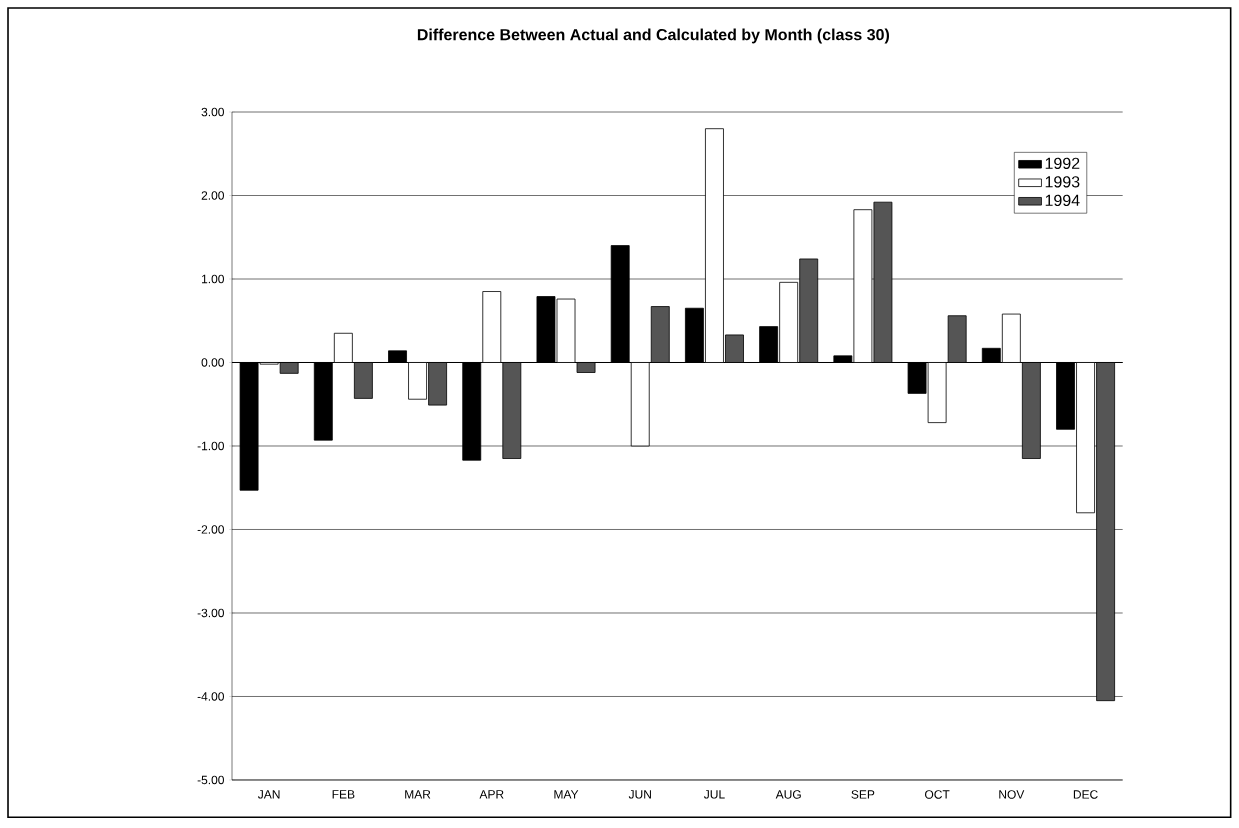 Image resolution: width=1239 pixels, height=828 pixels. What do you see at coordinates (1062, 200) in the screenshot?
I see `legend-label: 1994` at bounding box center [1062, 200].